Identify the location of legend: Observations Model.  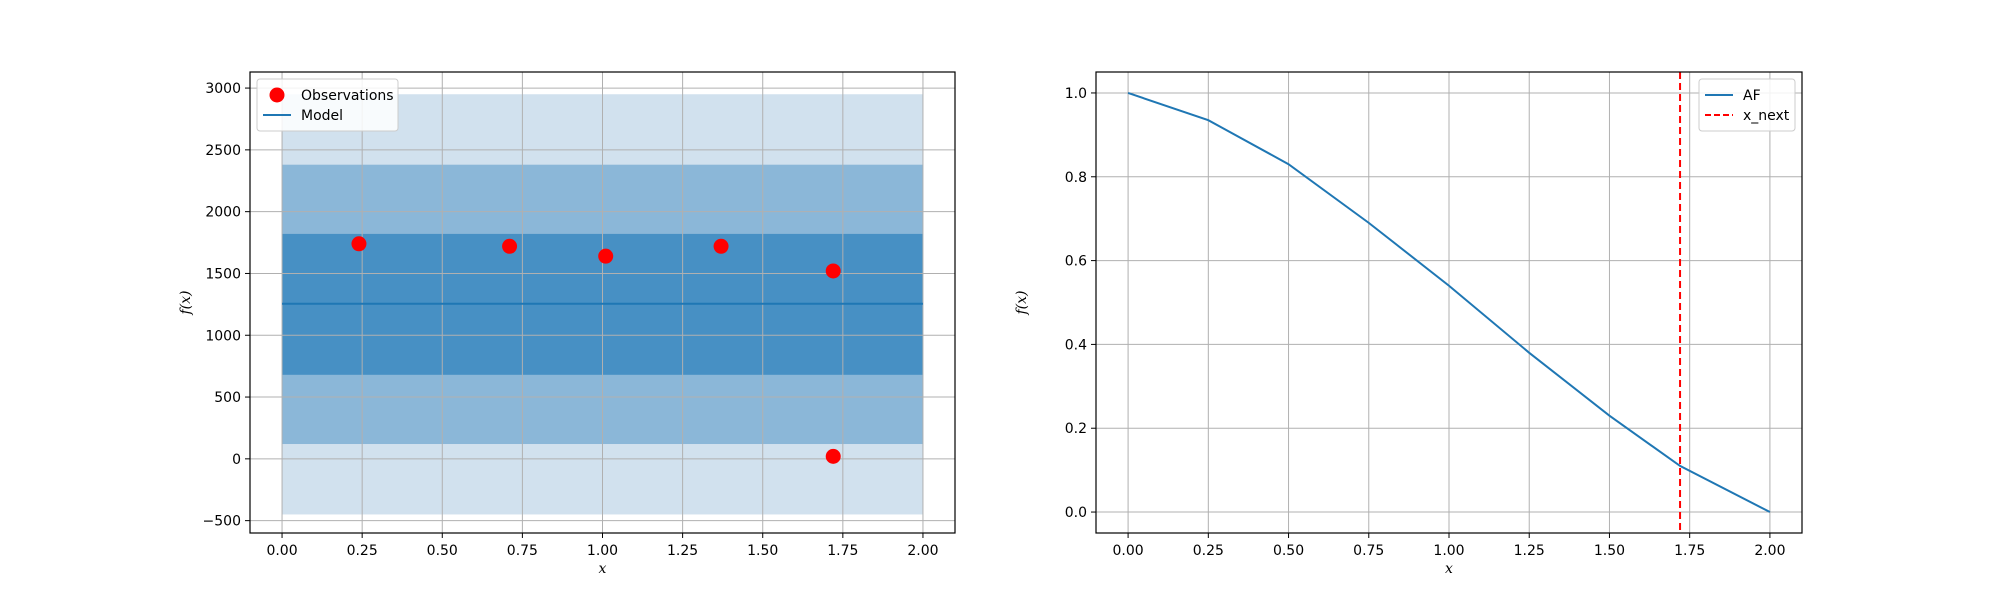
(327, 105).